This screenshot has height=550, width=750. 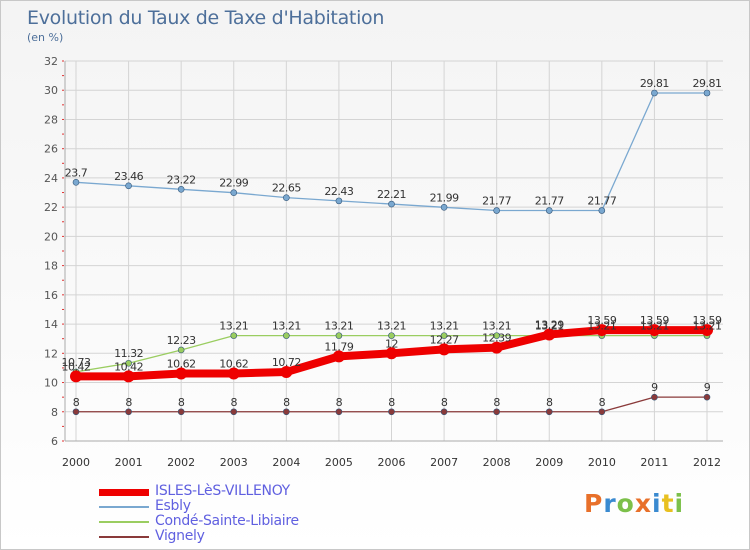 What do you see at coordinates (76, 172) in the screenshot?
I see `data-label: 23.7` at bounding box center [76, 172].